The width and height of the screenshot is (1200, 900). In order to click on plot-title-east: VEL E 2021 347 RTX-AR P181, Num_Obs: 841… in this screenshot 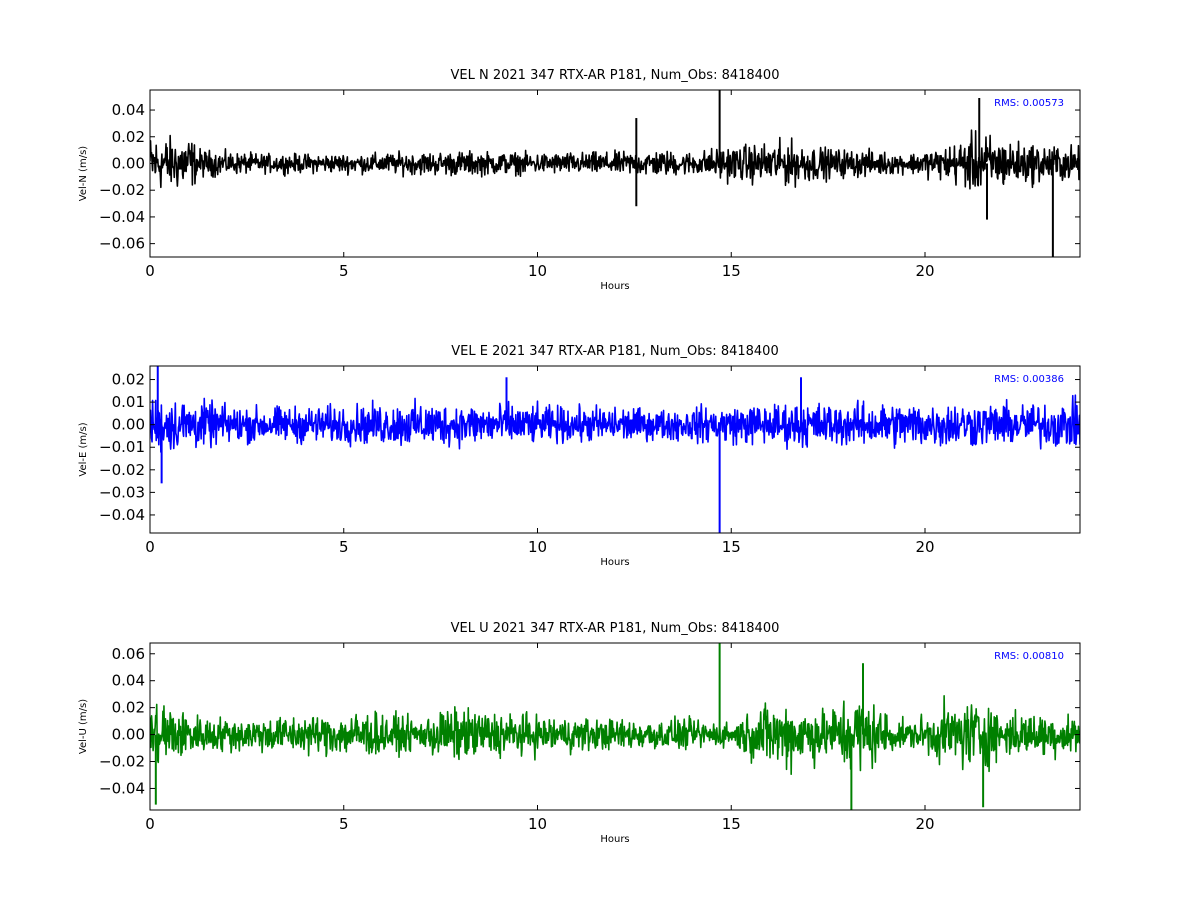, I will do `click(614, 351)`.